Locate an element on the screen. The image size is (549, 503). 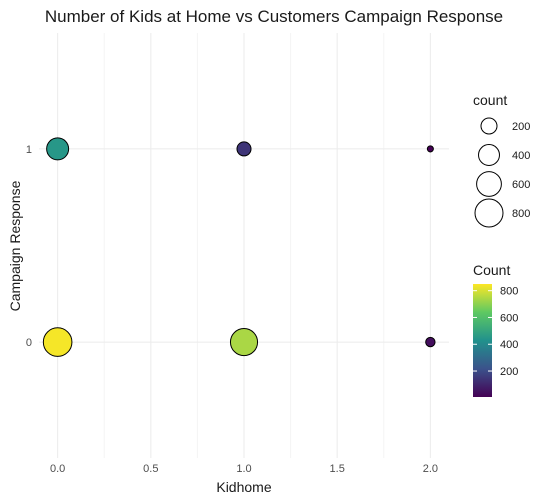
y-axis-label: Campaign Response is located at coordinates (15, 245).